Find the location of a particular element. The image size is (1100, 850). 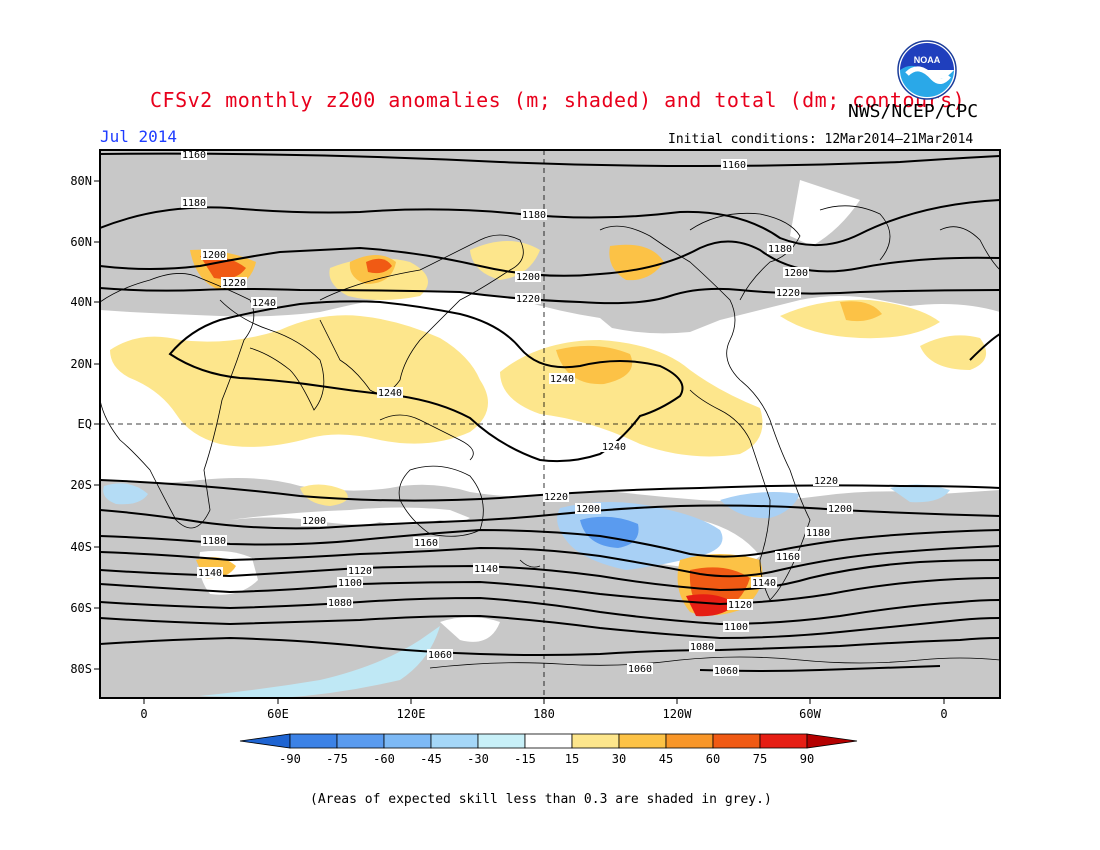

latitude-label: 60N is located at coordinates (81, 242).